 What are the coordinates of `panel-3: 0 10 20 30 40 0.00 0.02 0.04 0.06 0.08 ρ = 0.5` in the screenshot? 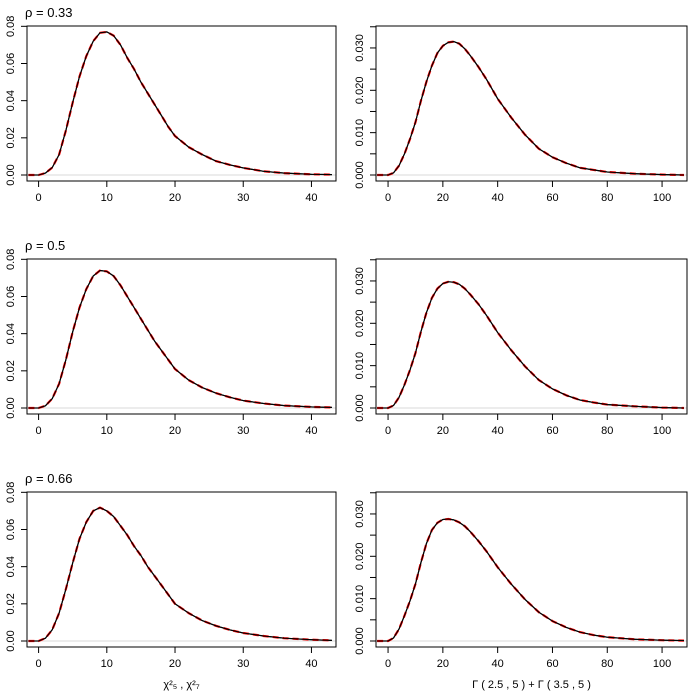 It's located at (171, 337).